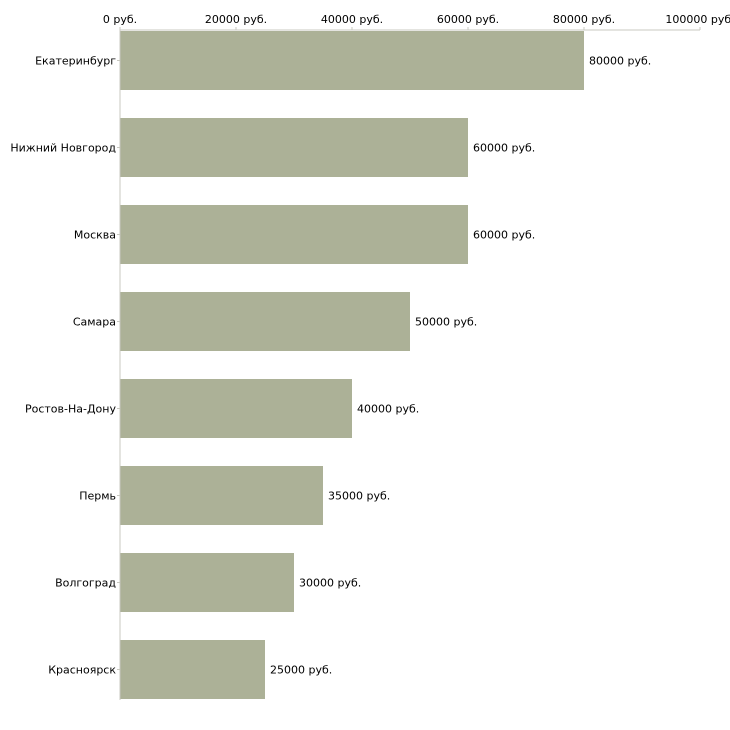 Image resolution: width=730 pixels, height=730 pixels. I want to click on y-tick-label: Москва, so click(95, 235).